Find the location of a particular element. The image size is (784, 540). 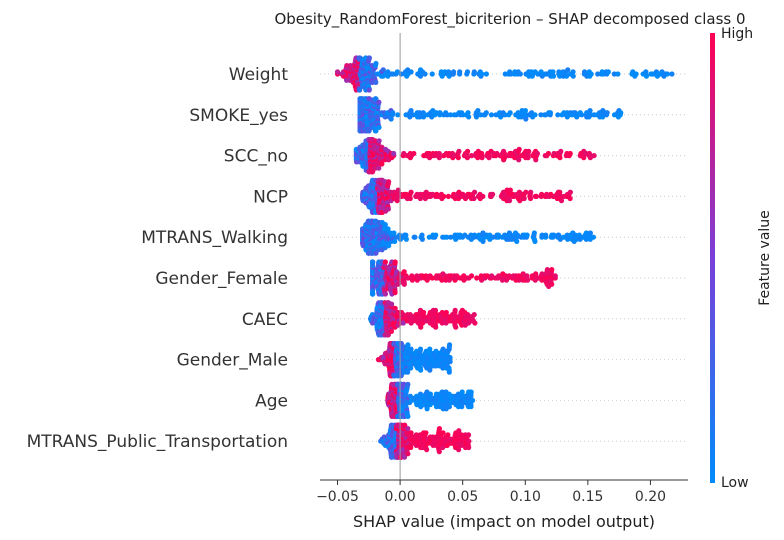

x-tick-label: 0.10 is located at coordinates (525, 497).